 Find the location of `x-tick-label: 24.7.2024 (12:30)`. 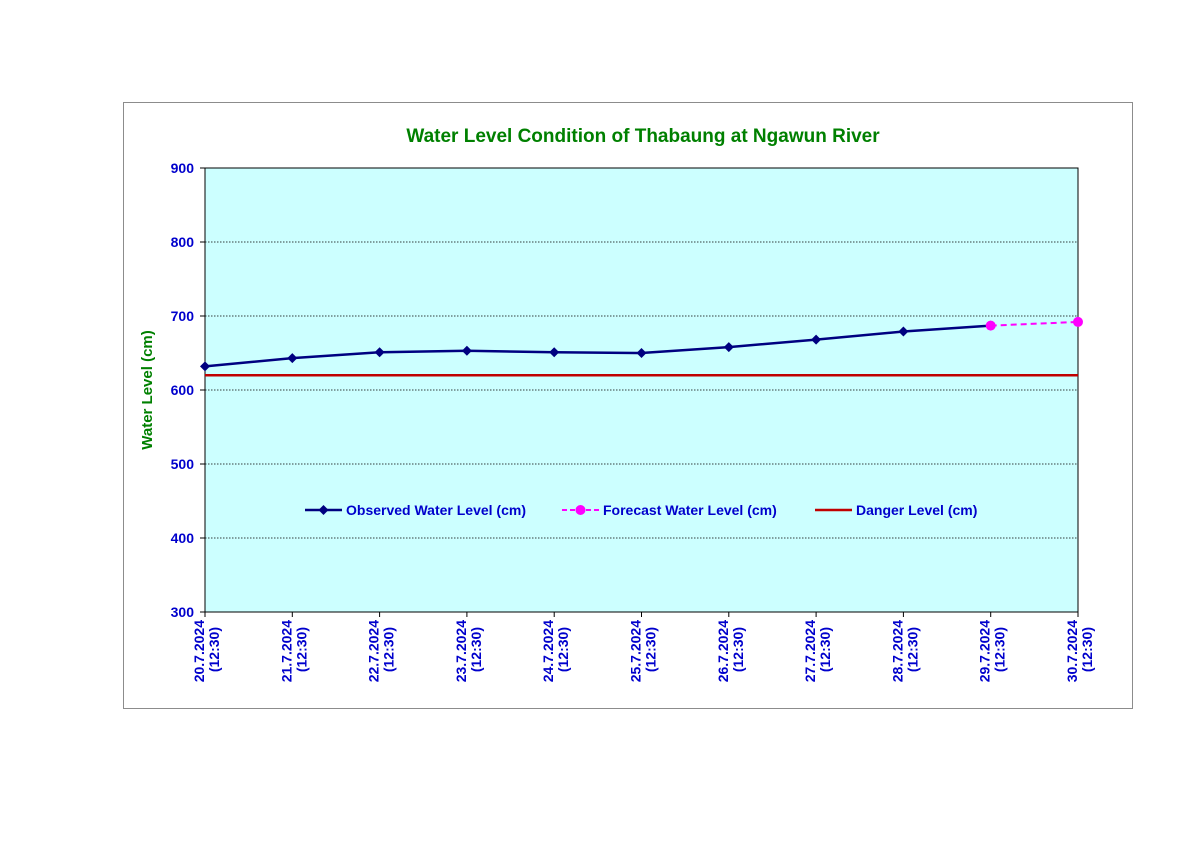

x-tick-label: 24.7.2024 (12:30) is located at coordinates (555, 651).